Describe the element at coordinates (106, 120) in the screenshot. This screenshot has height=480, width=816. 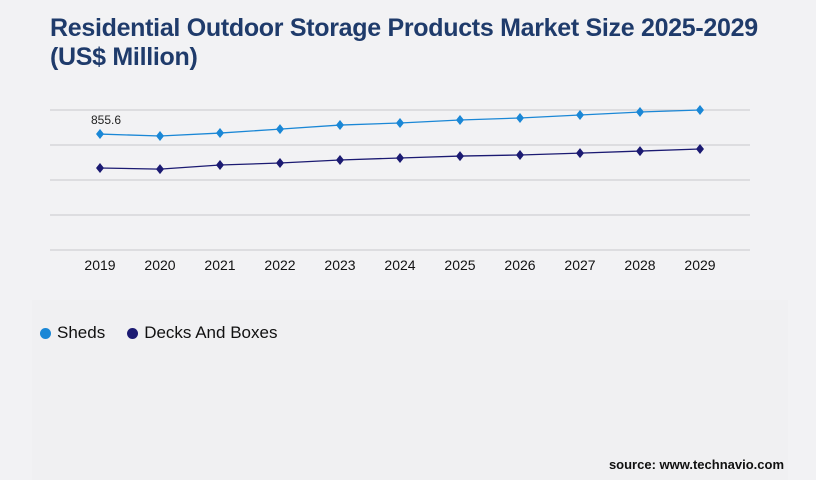
I see `data-label: 855.6` at that location.